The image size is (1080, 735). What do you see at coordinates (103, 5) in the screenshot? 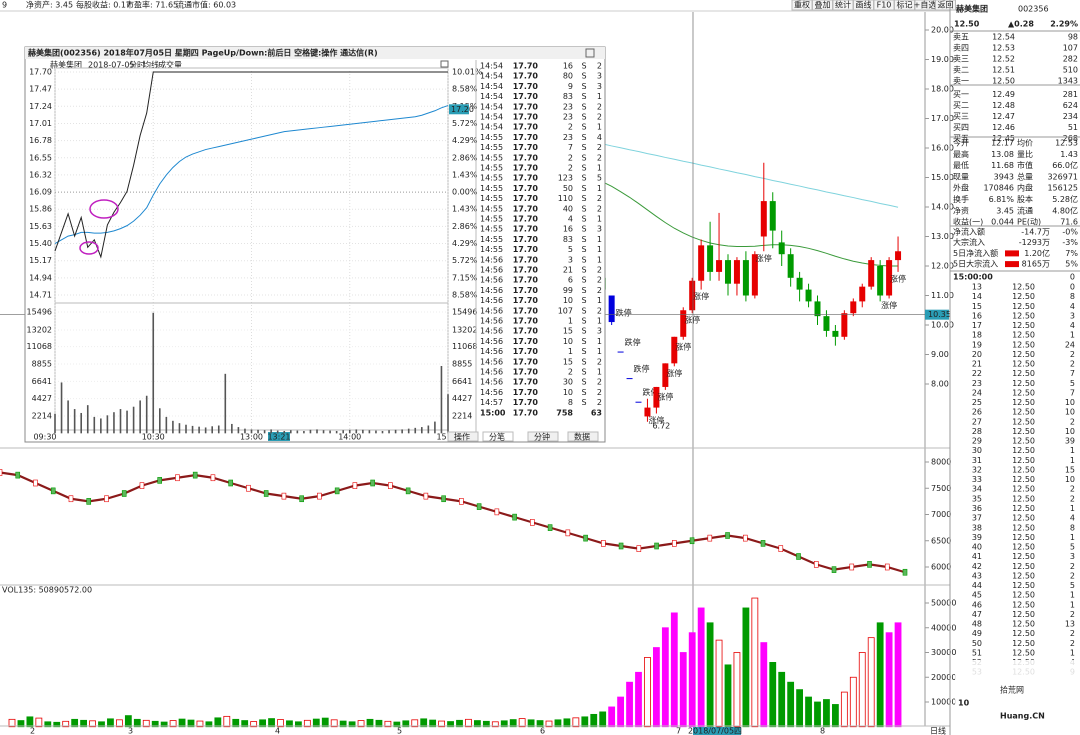
I see `info-text: 每股收益: 0.17` at bounding box center [103, 5].